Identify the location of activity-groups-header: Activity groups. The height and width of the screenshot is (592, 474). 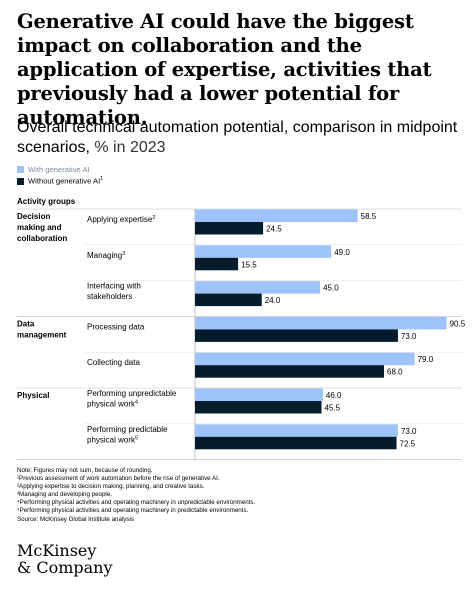
(46, 201).